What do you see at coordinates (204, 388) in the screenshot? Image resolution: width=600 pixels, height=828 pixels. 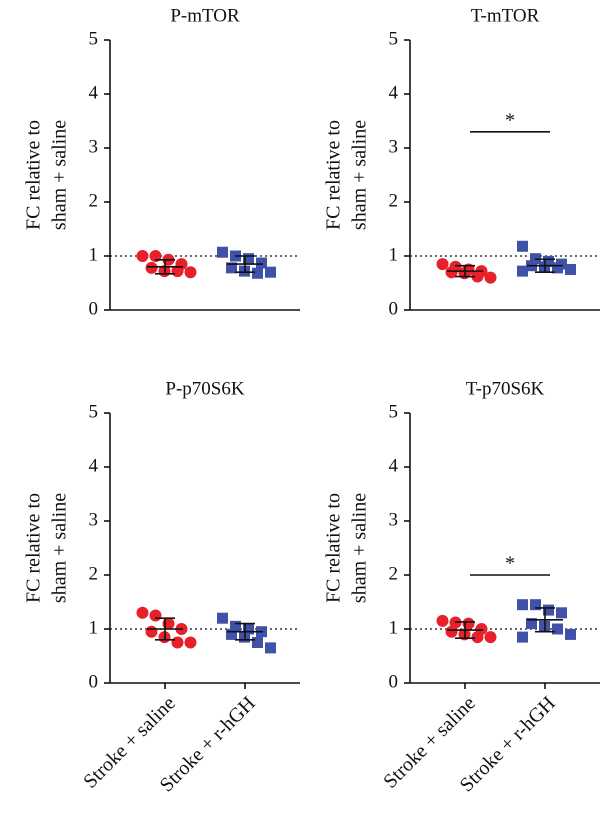 I see `chart-title: P-p70S6K` at bounding box center [204, 388].